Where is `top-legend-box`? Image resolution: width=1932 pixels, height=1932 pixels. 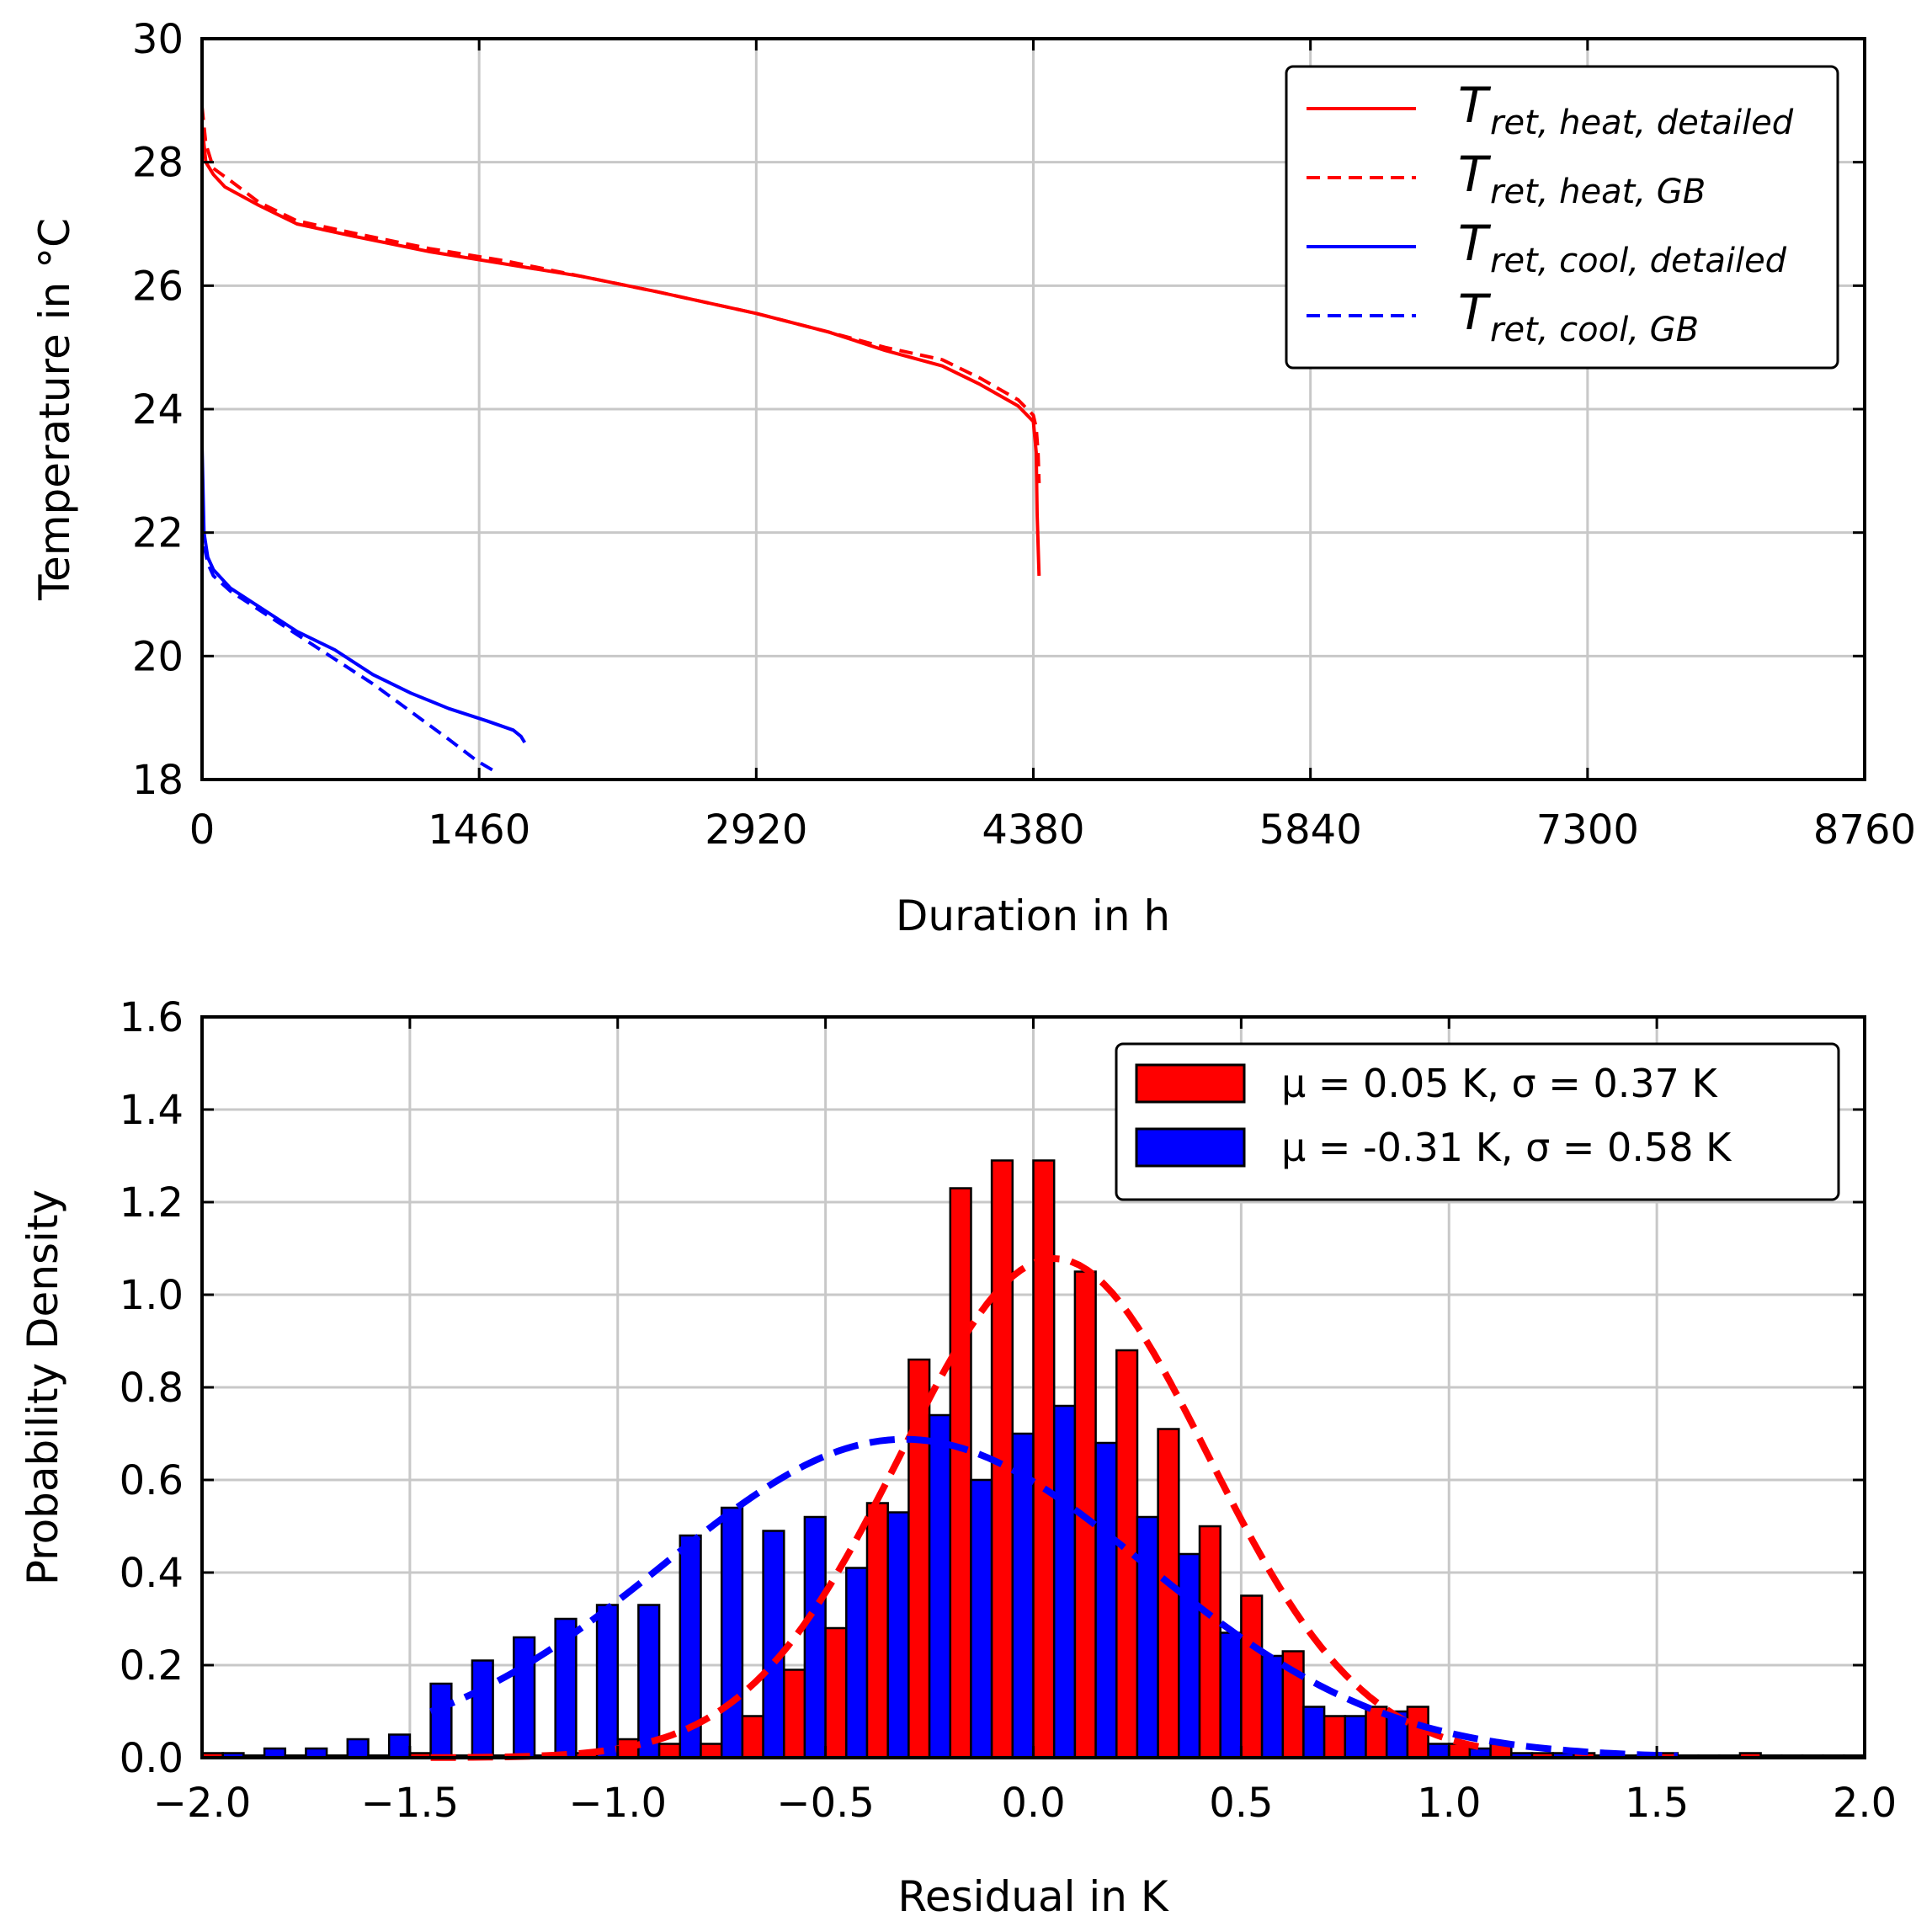 top-legend-box is located at coordinates (1562, 217).